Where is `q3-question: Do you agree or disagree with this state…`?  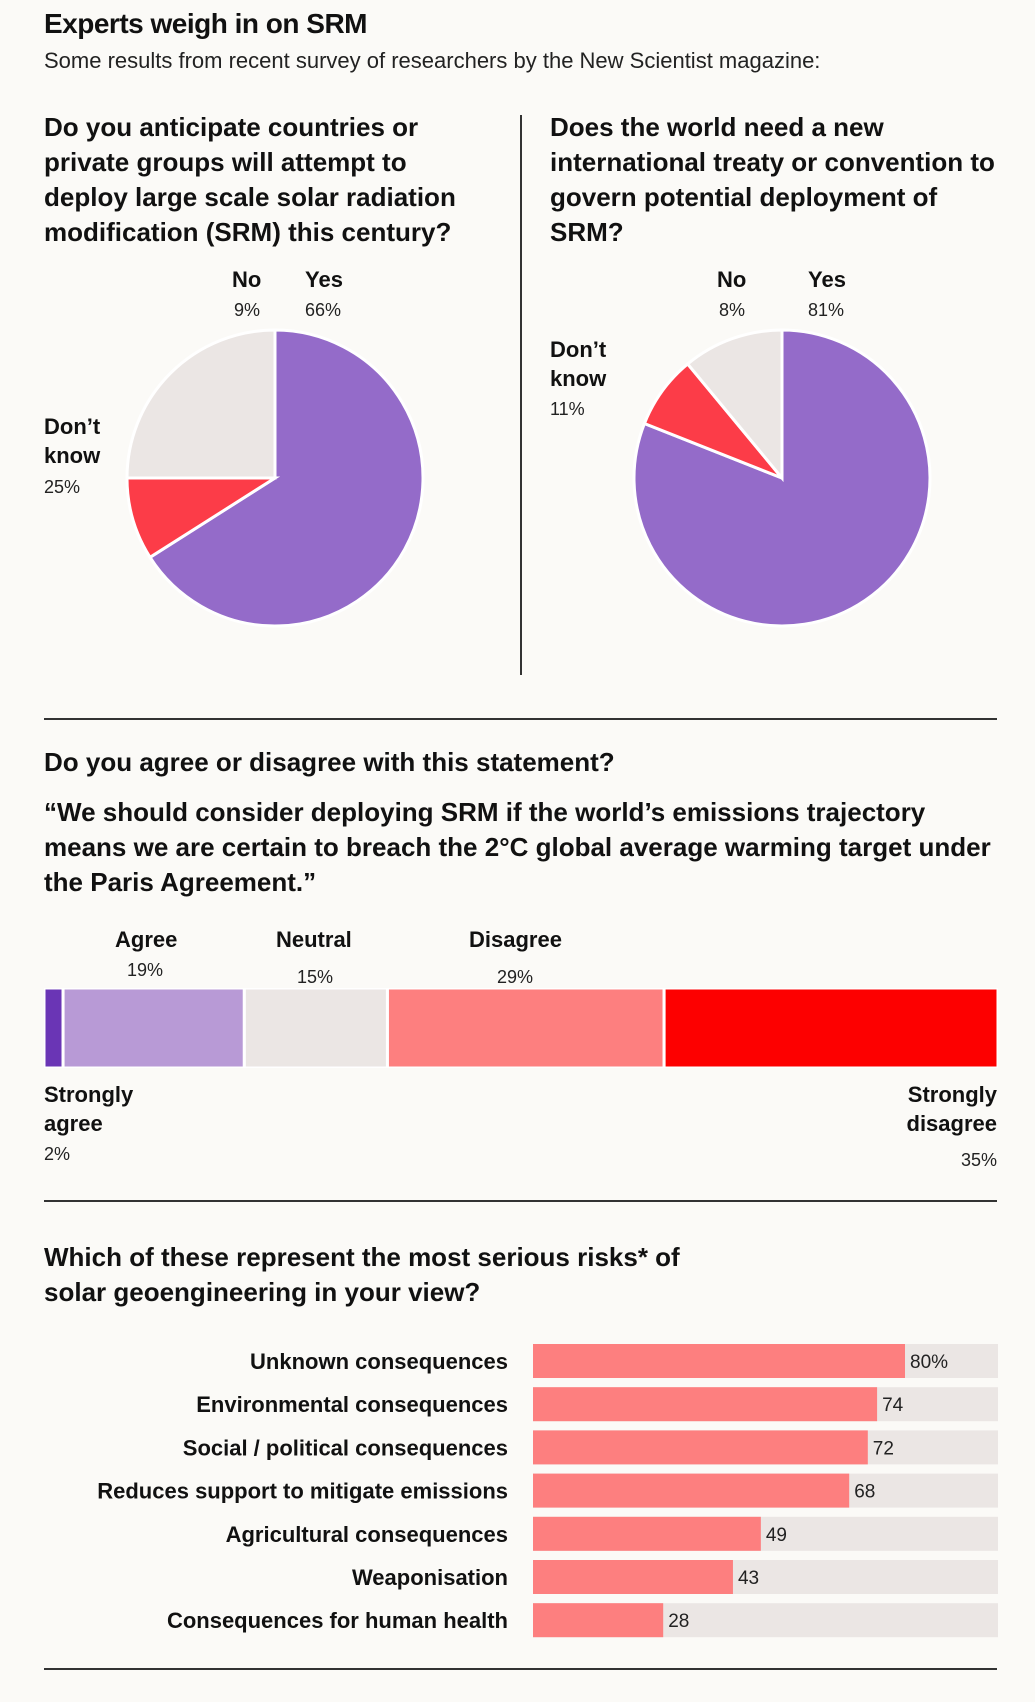
q3-question: Do you agree or disagree with this state… is located at coordinates (329, 762).